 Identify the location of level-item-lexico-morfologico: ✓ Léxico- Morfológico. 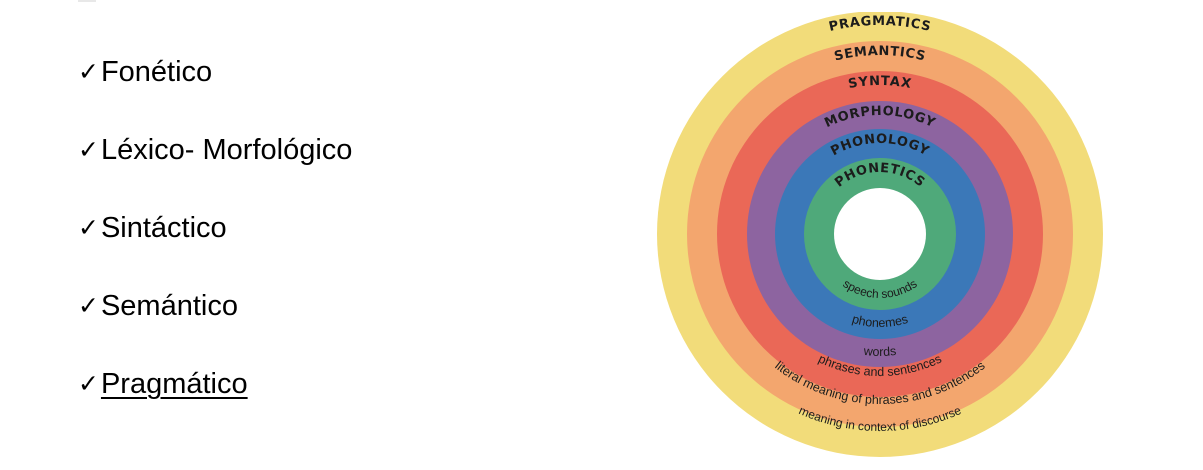
(215, 169).